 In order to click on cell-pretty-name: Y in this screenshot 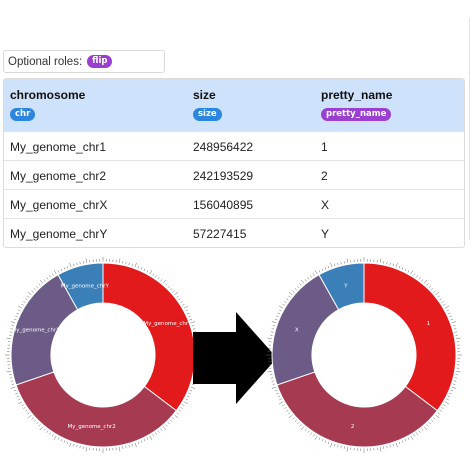, I will do `click(325, 234)`.